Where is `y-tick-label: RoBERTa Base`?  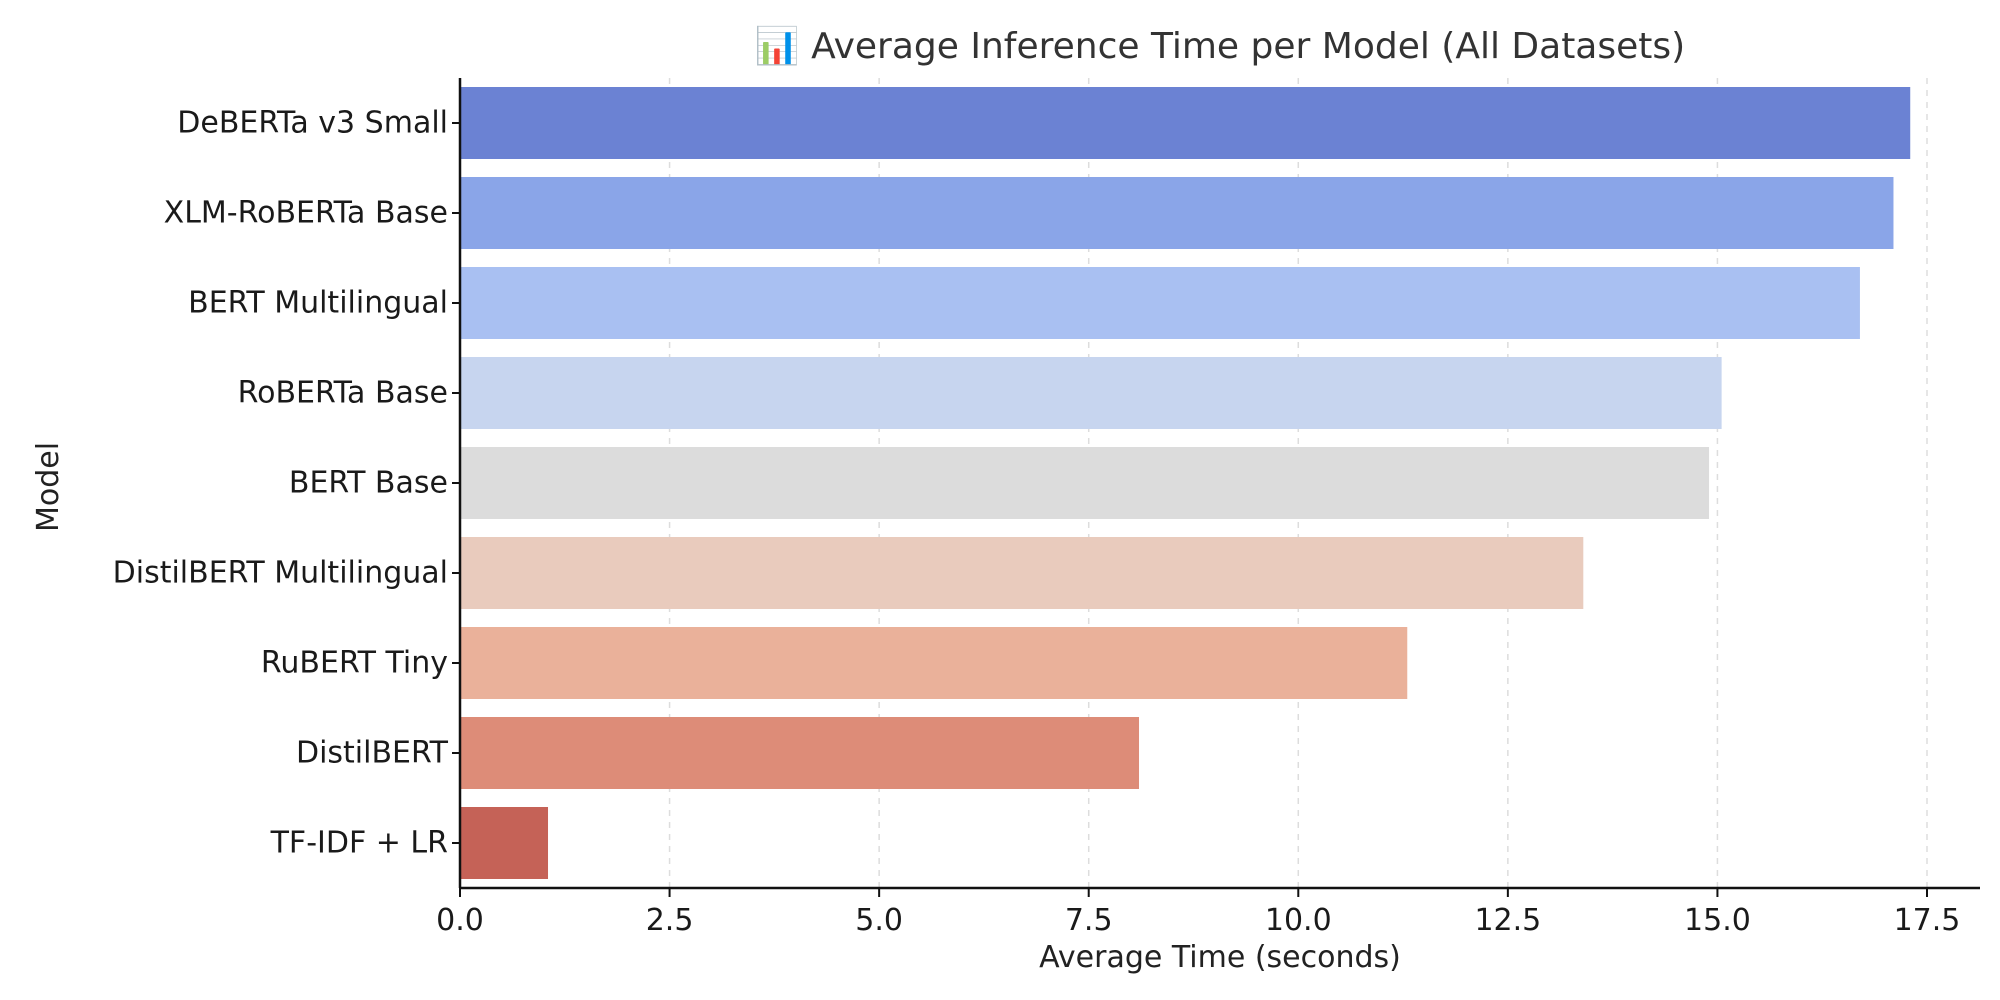
y-tick-label: RoBERTa Base is located at coordinates (343, 393).